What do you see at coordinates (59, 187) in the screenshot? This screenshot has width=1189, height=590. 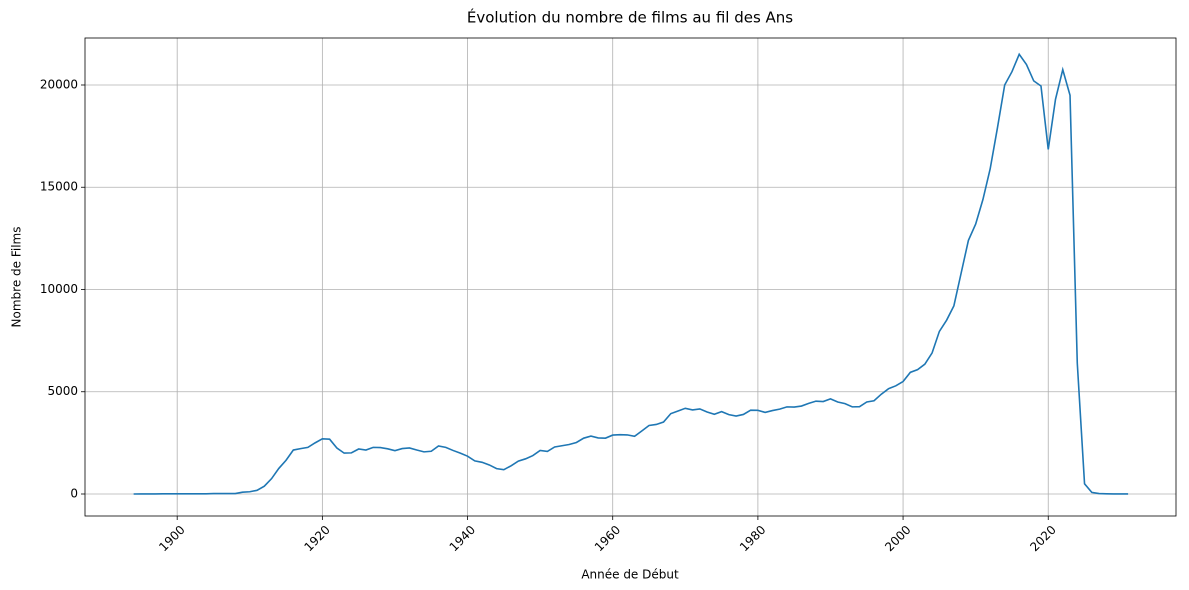 I see `y-tick-label: 15000` at bounding box center [59, 187].